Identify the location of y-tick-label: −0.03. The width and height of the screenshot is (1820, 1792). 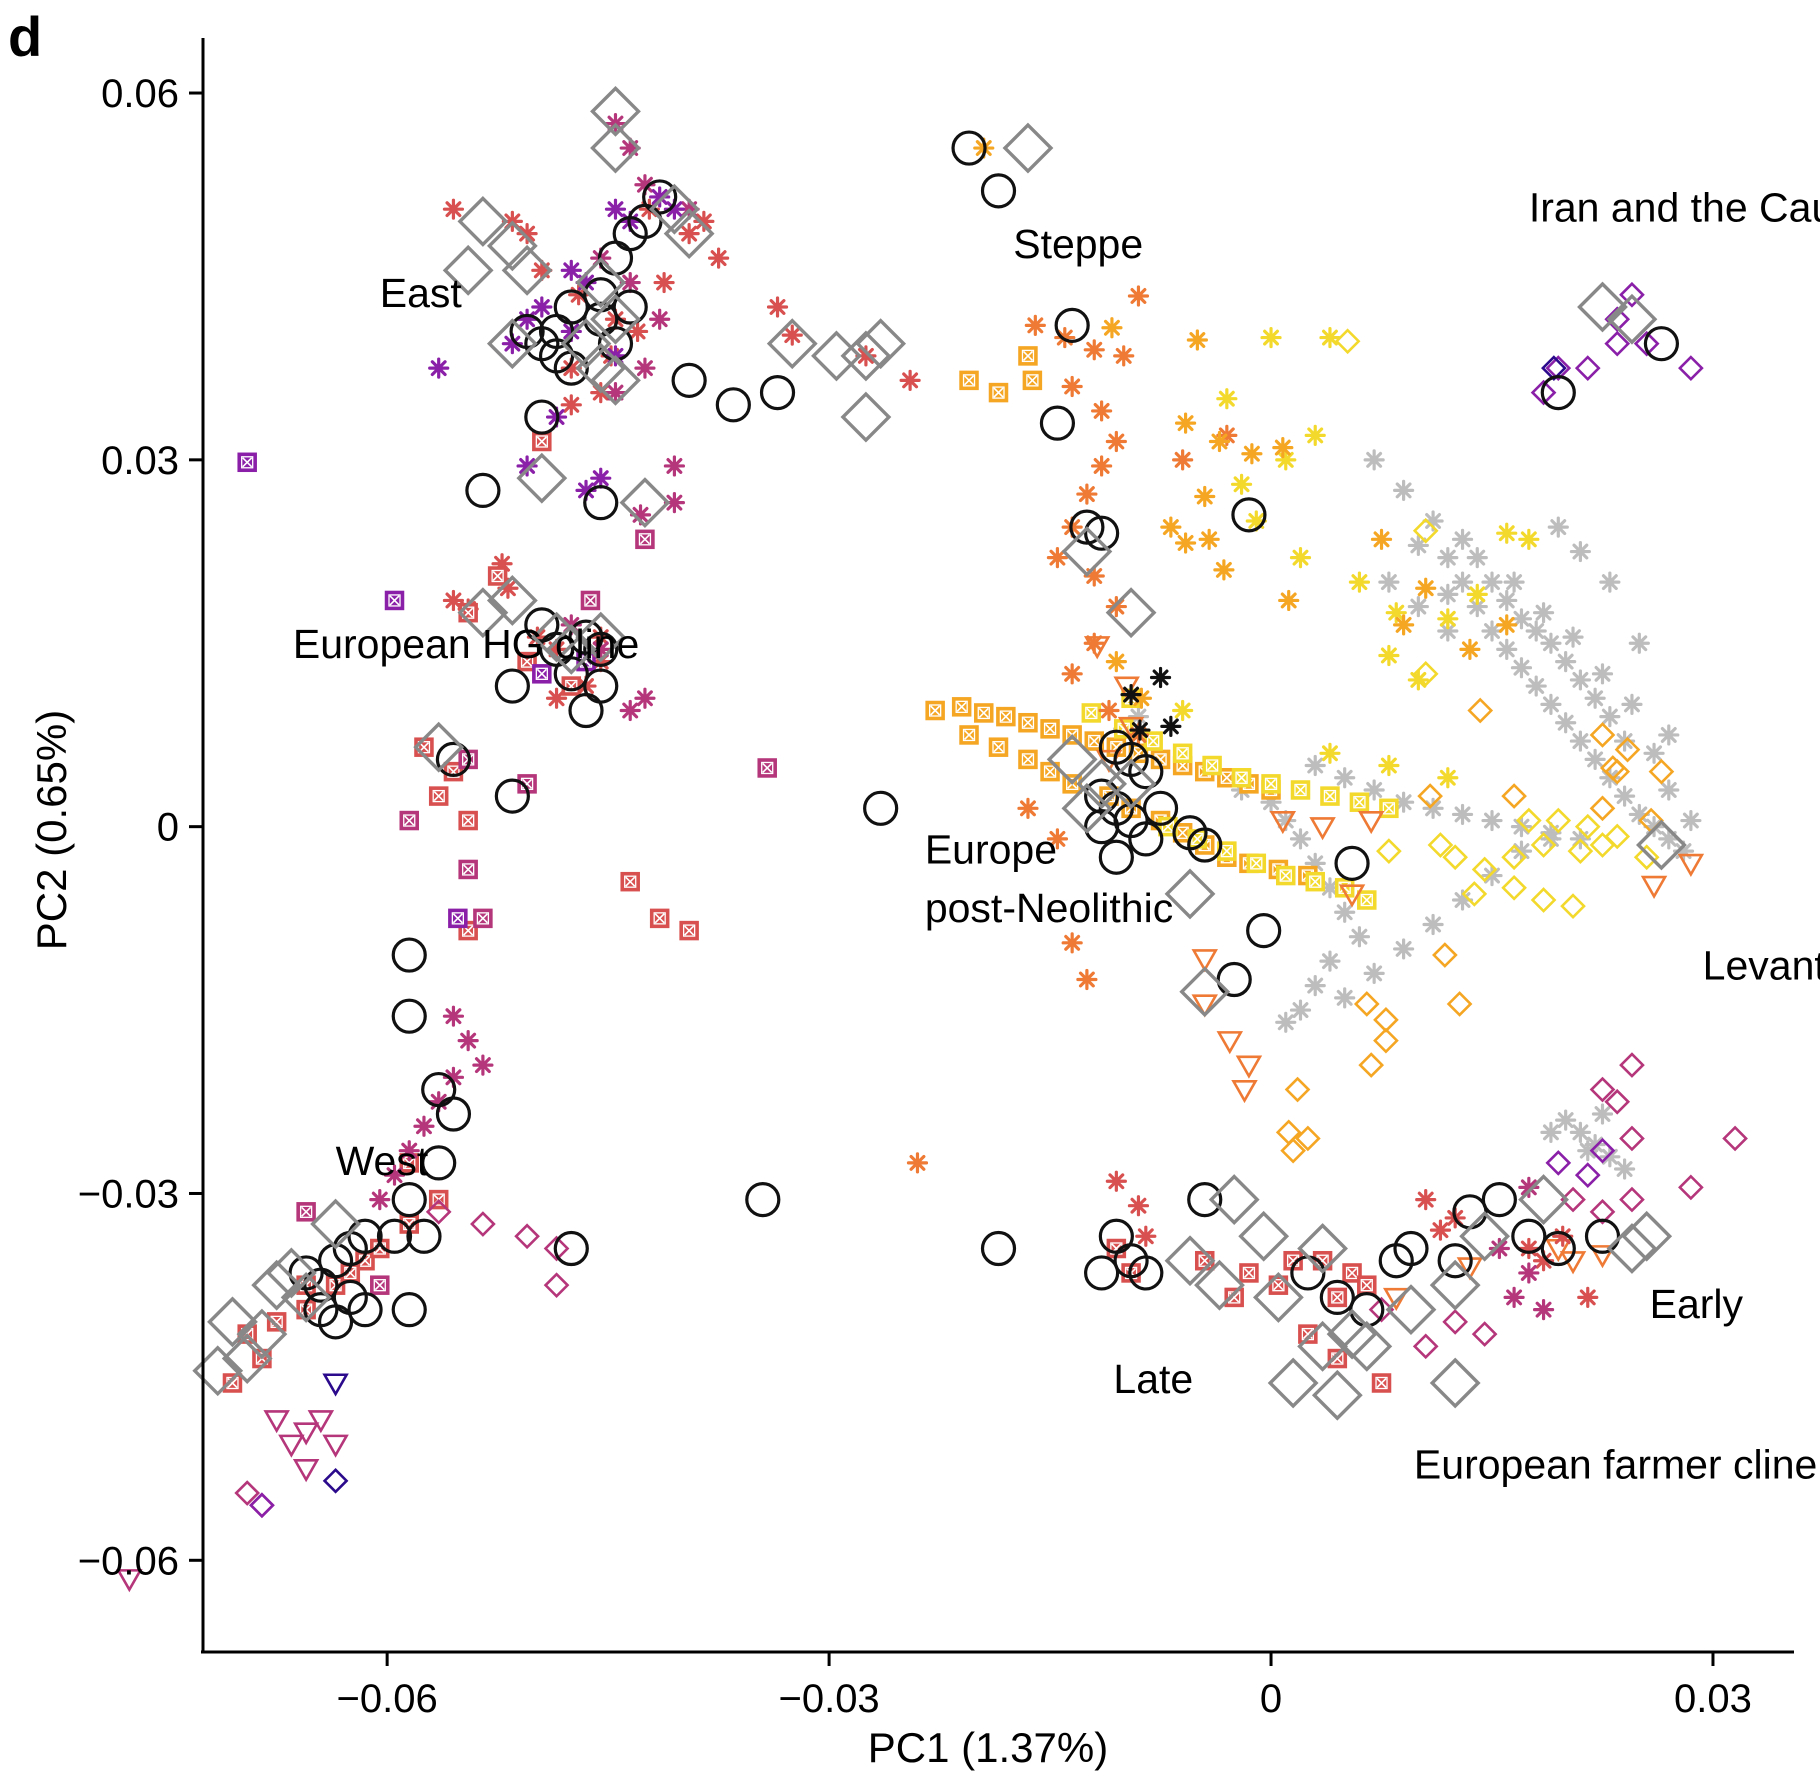
(128, 1194).